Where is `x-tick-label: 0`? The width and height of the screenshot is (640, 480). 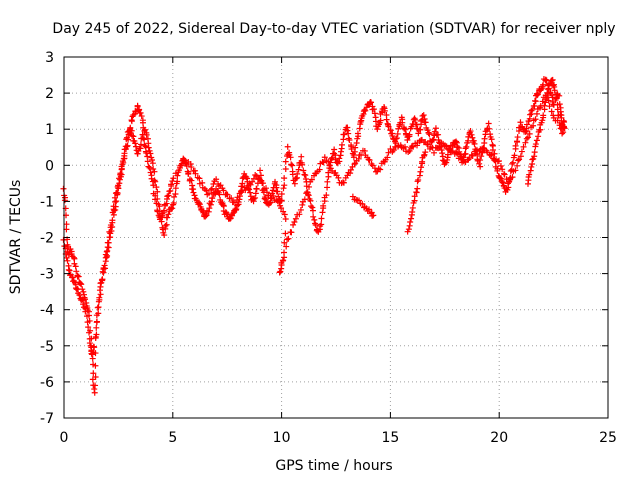
x-tick-label: 0 is located at coordinates (64, 438).